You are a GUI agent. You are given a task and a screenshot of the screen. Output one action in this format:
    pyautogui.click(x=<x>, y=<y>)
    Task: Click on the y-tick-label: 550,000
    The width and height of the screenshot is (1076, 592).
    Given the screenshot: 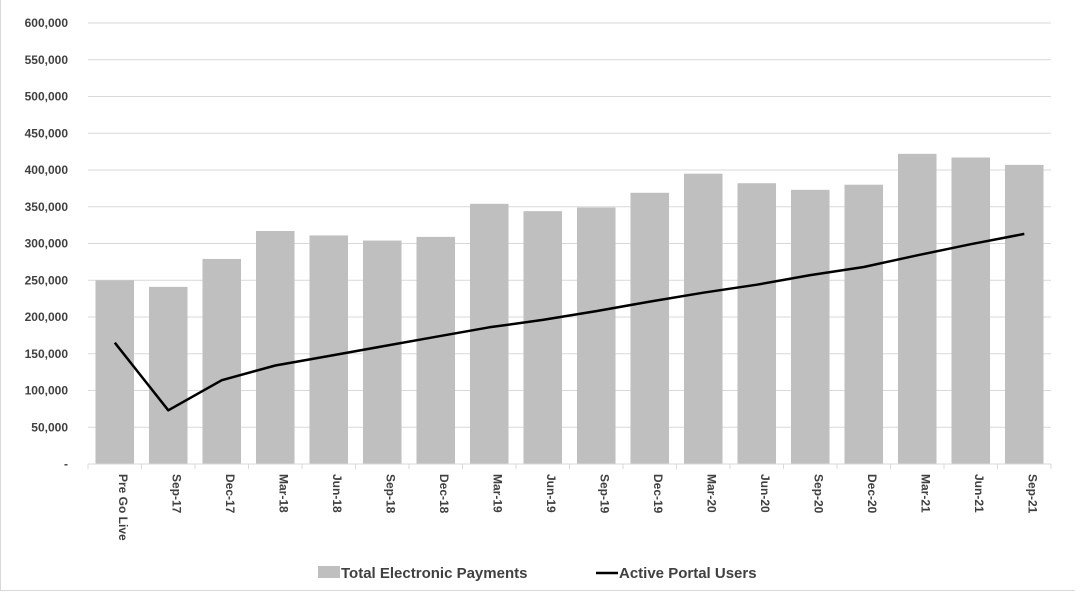 What is the action you would take?
    pyautogui.click(x=47, y=60)
    